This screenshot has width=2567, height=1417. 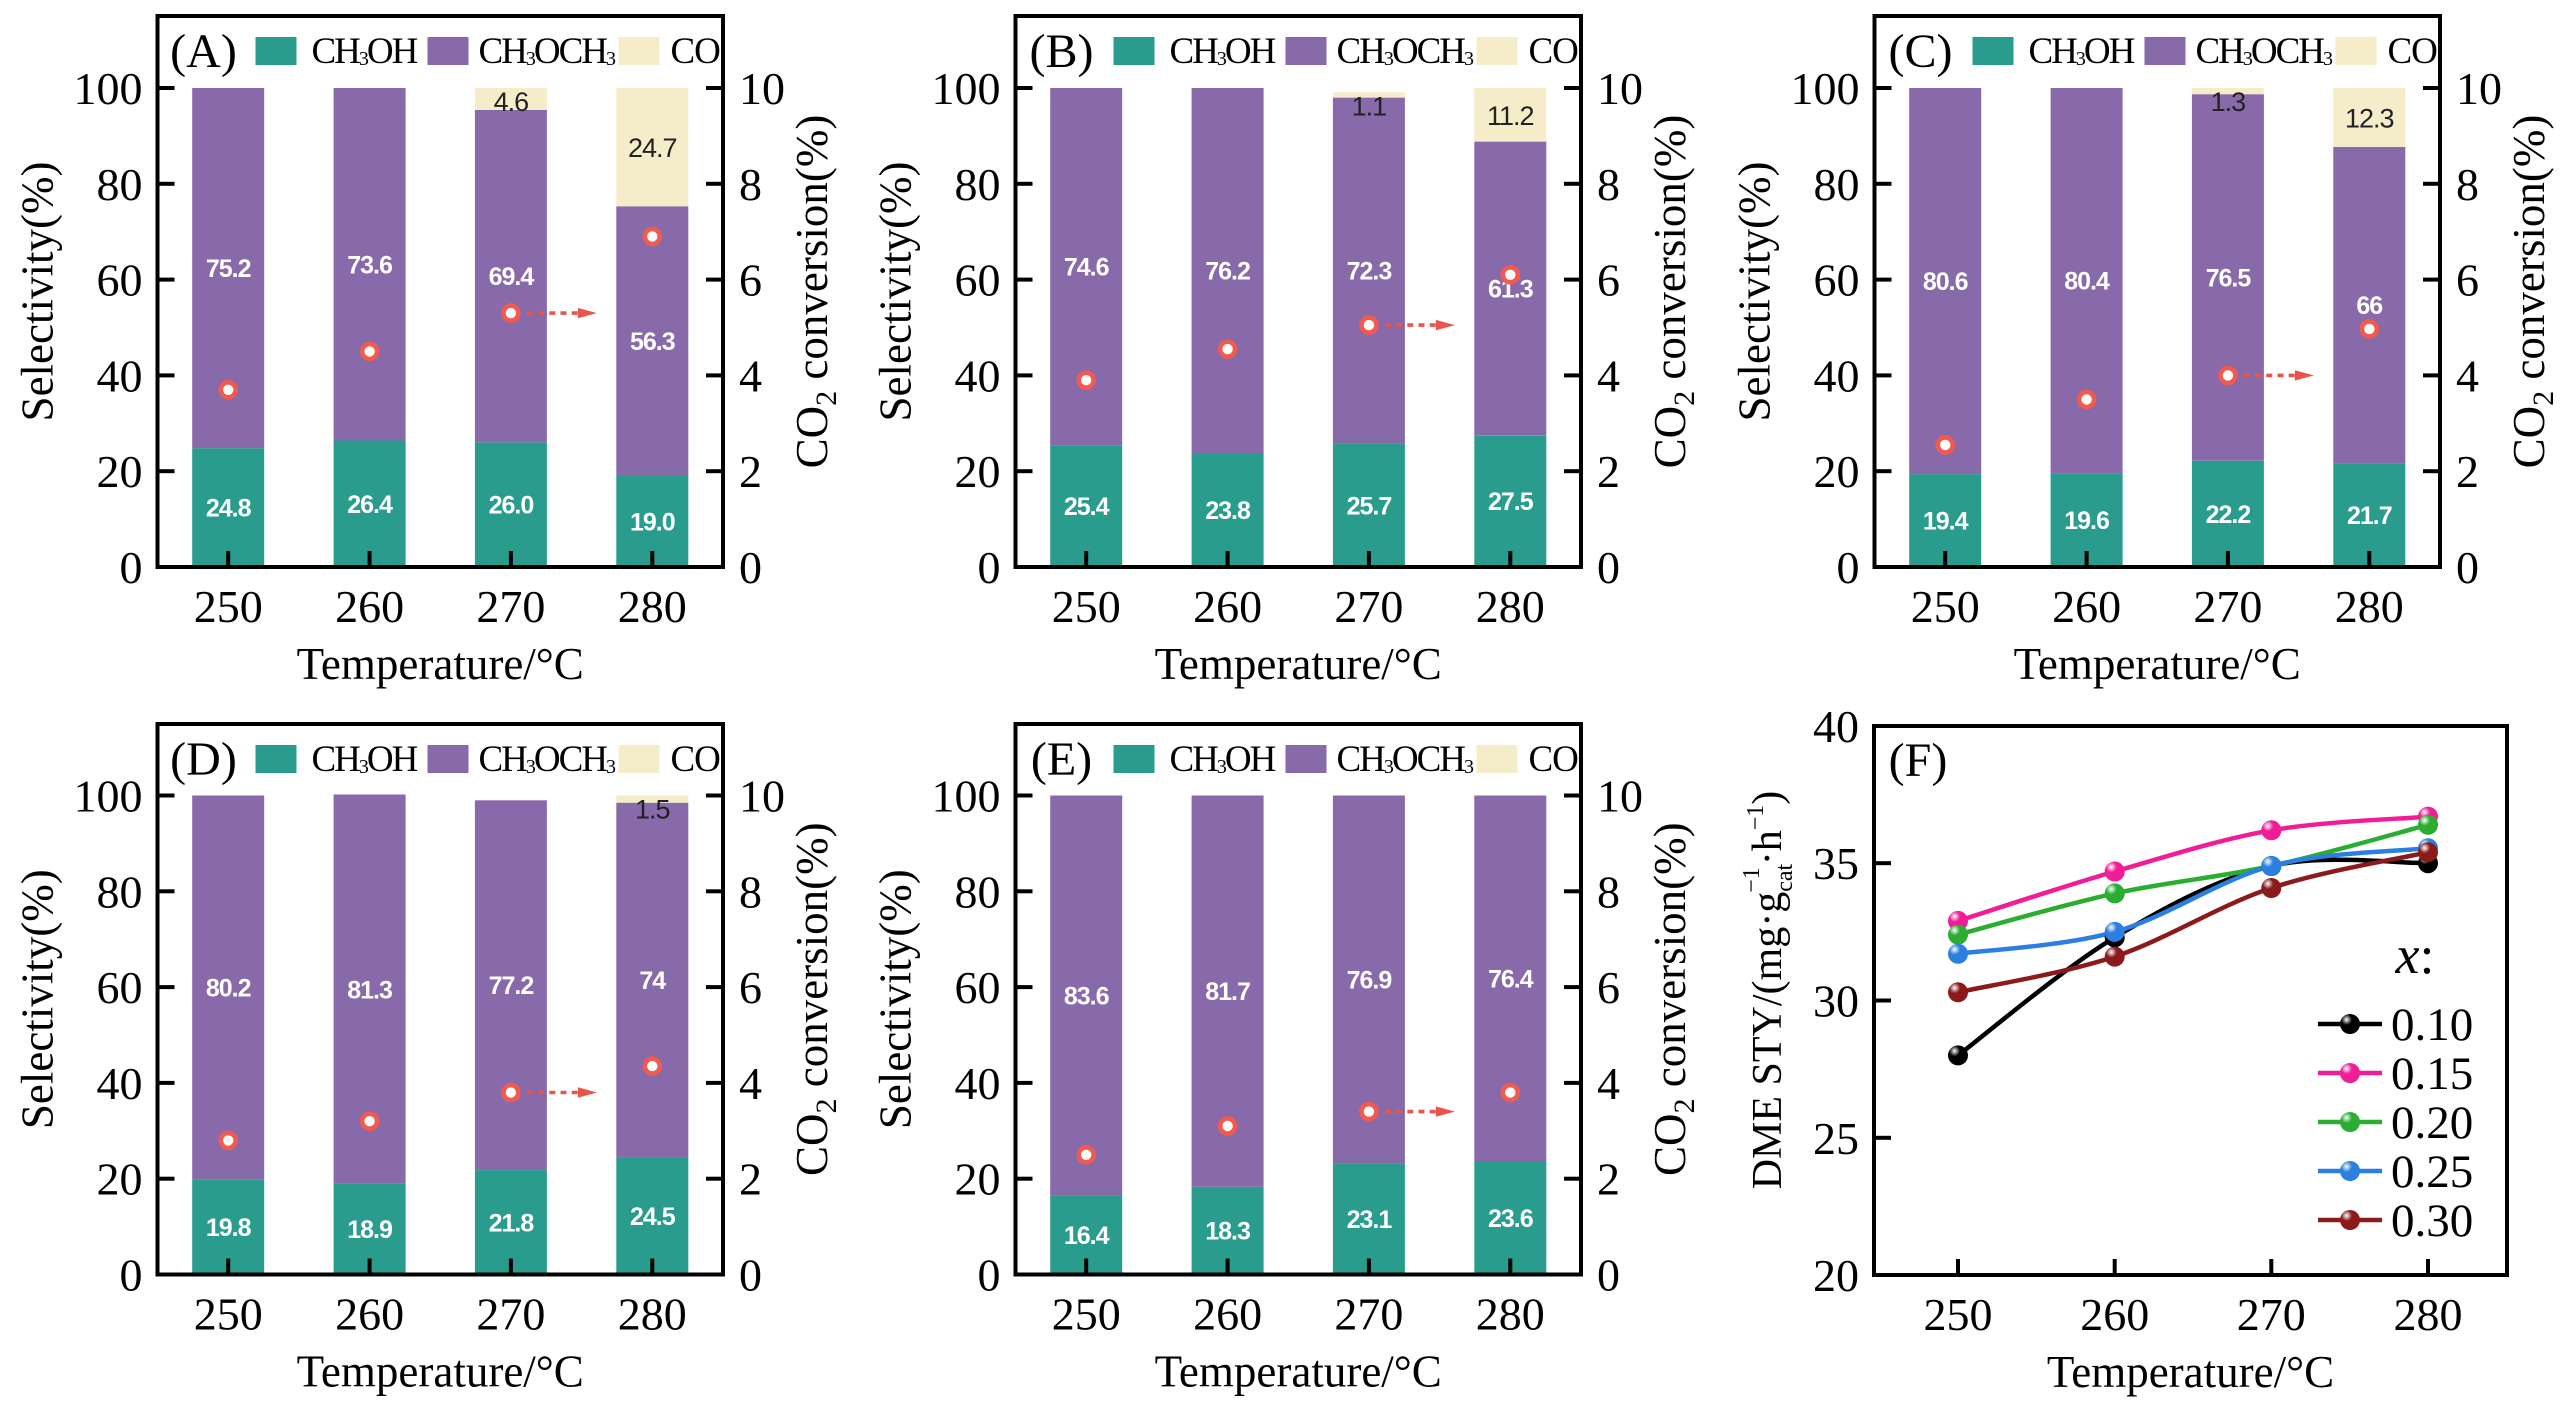 I want to click on svg-text: 21.7, so click(x=2369, y=516).